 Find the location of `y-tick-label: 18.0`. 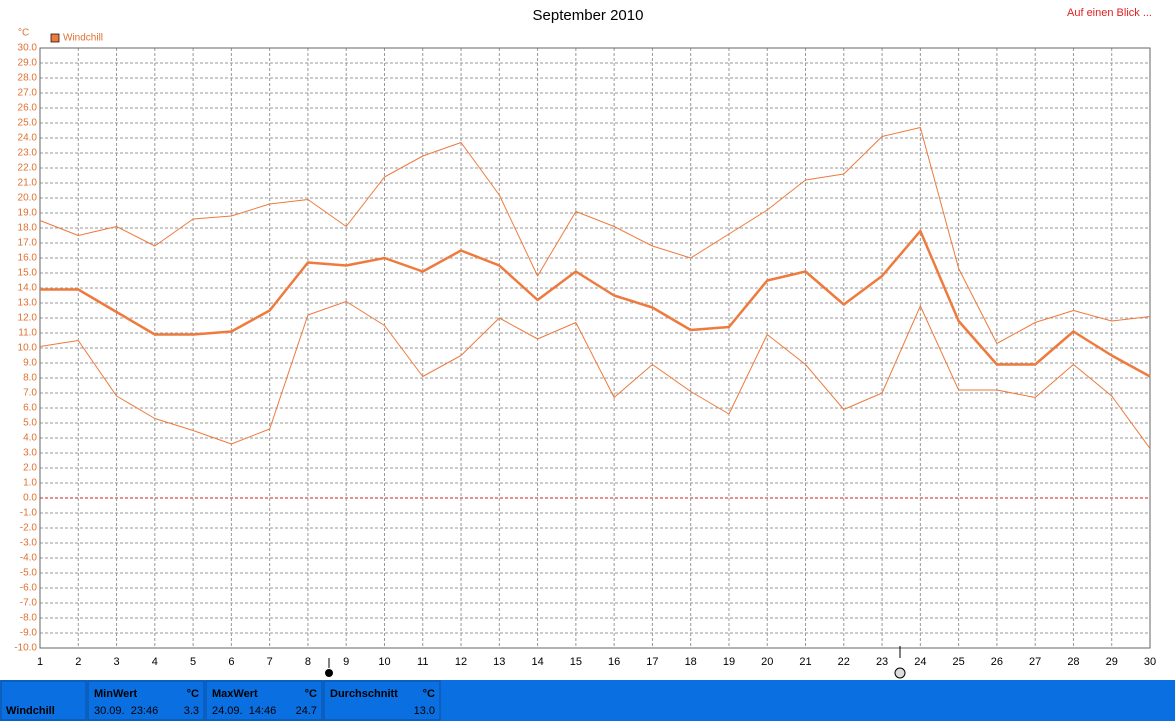

y-tick-label: 18.0 is located at coordinates (28, 228).